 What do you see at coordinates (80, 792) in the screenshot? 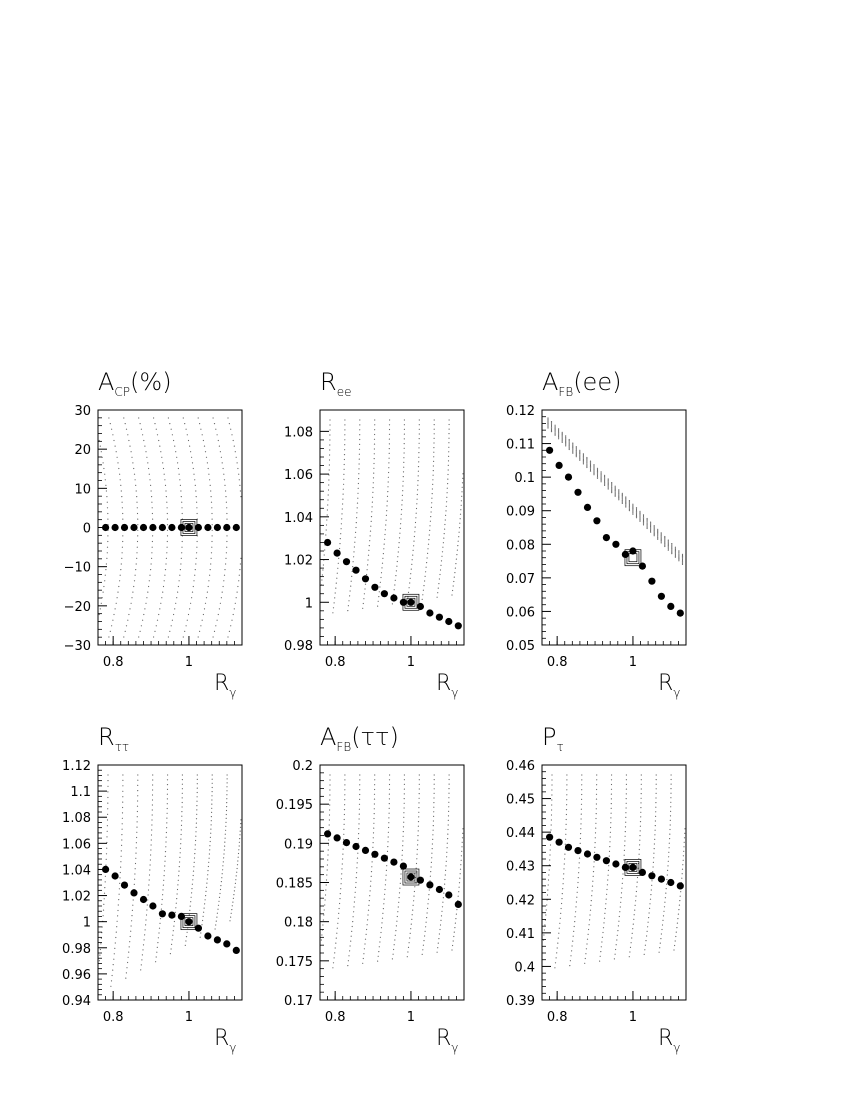
I see `y-tick-label: 1.1` at bounding box center [80, 792].